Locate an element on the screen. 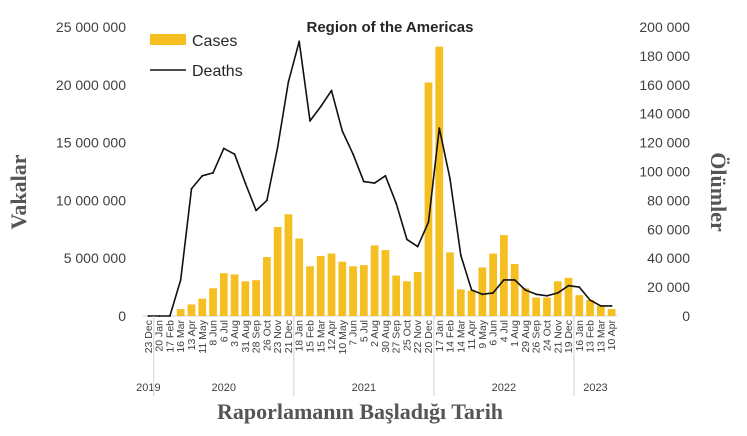 The width and height of the screenshot is (747, 436). right-y-tick-label: 140 000 is located at coordinates (664, 114).